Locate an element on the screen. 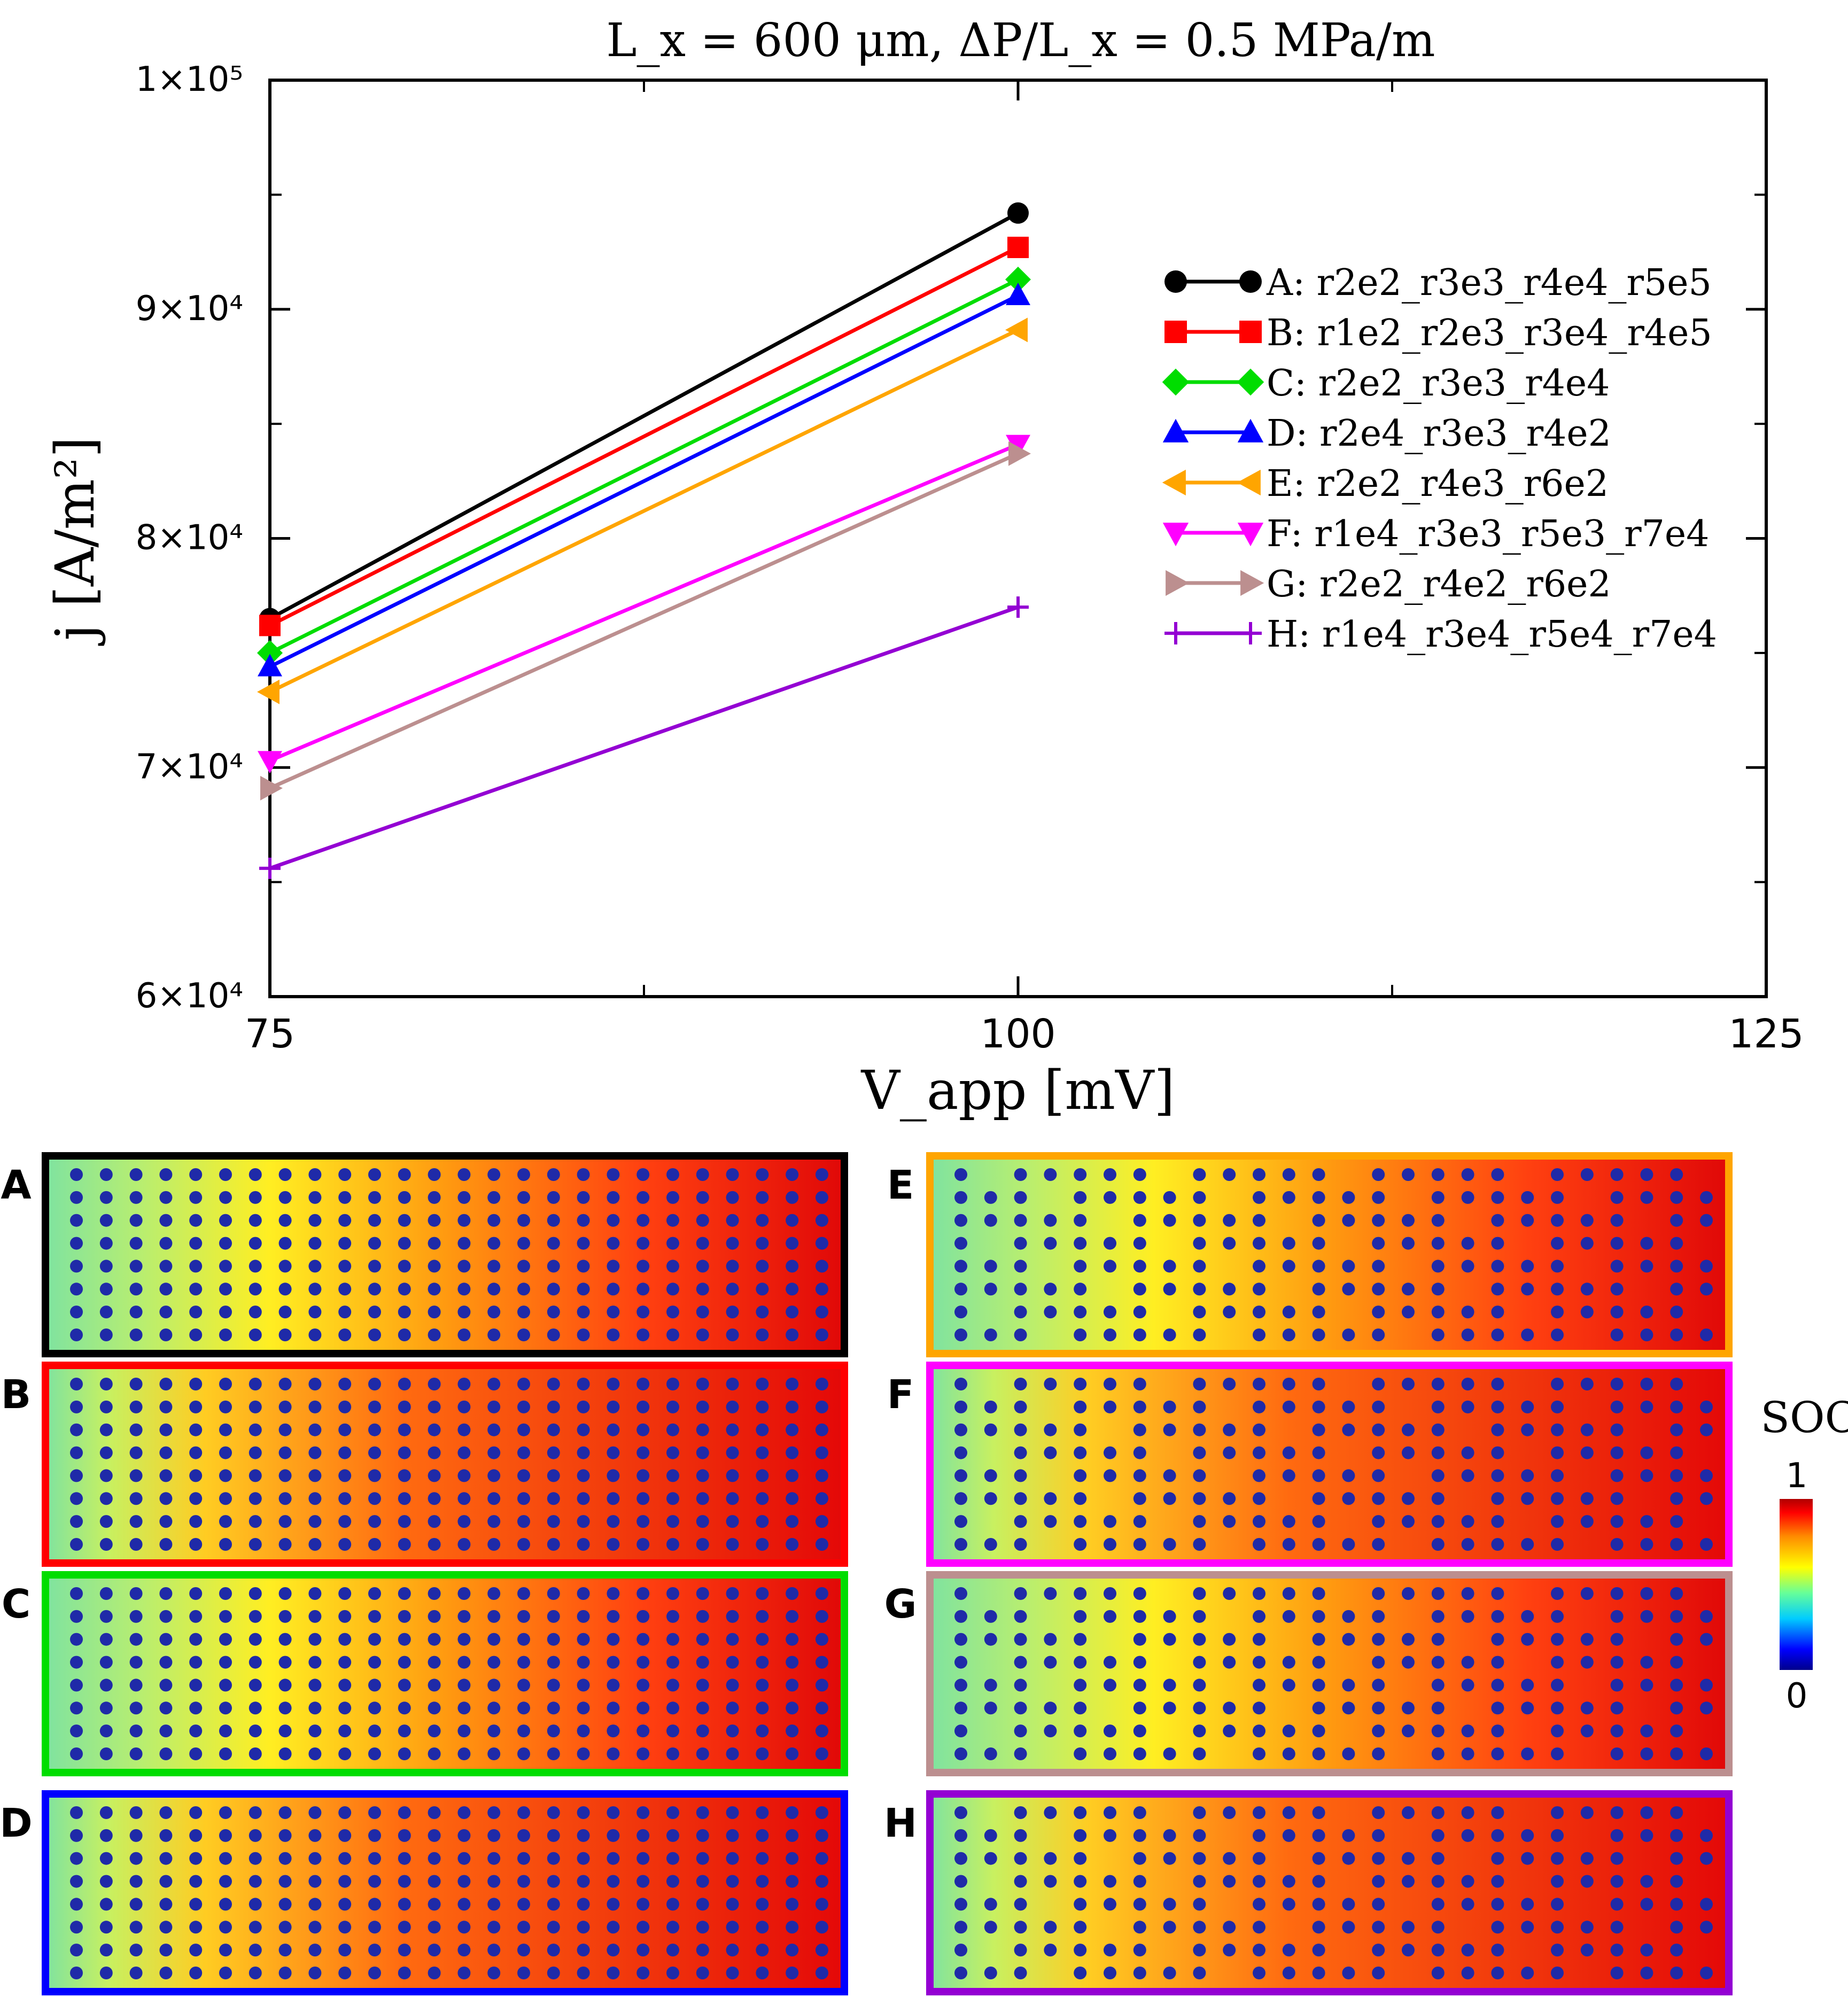 The height and width of the screenshot is (1997, 1848). panel-border is located at coordinates (1329, 1673).